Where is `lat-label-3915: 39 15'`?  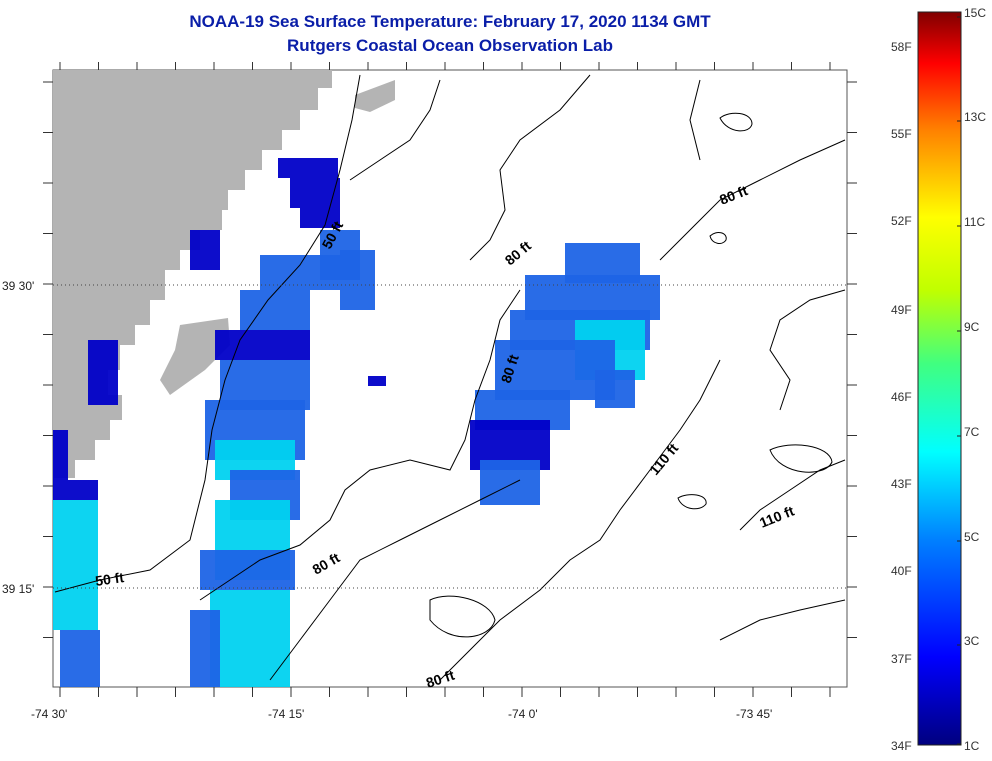
lat-label-3915: 39 15' is located at coordinates (18, 589).